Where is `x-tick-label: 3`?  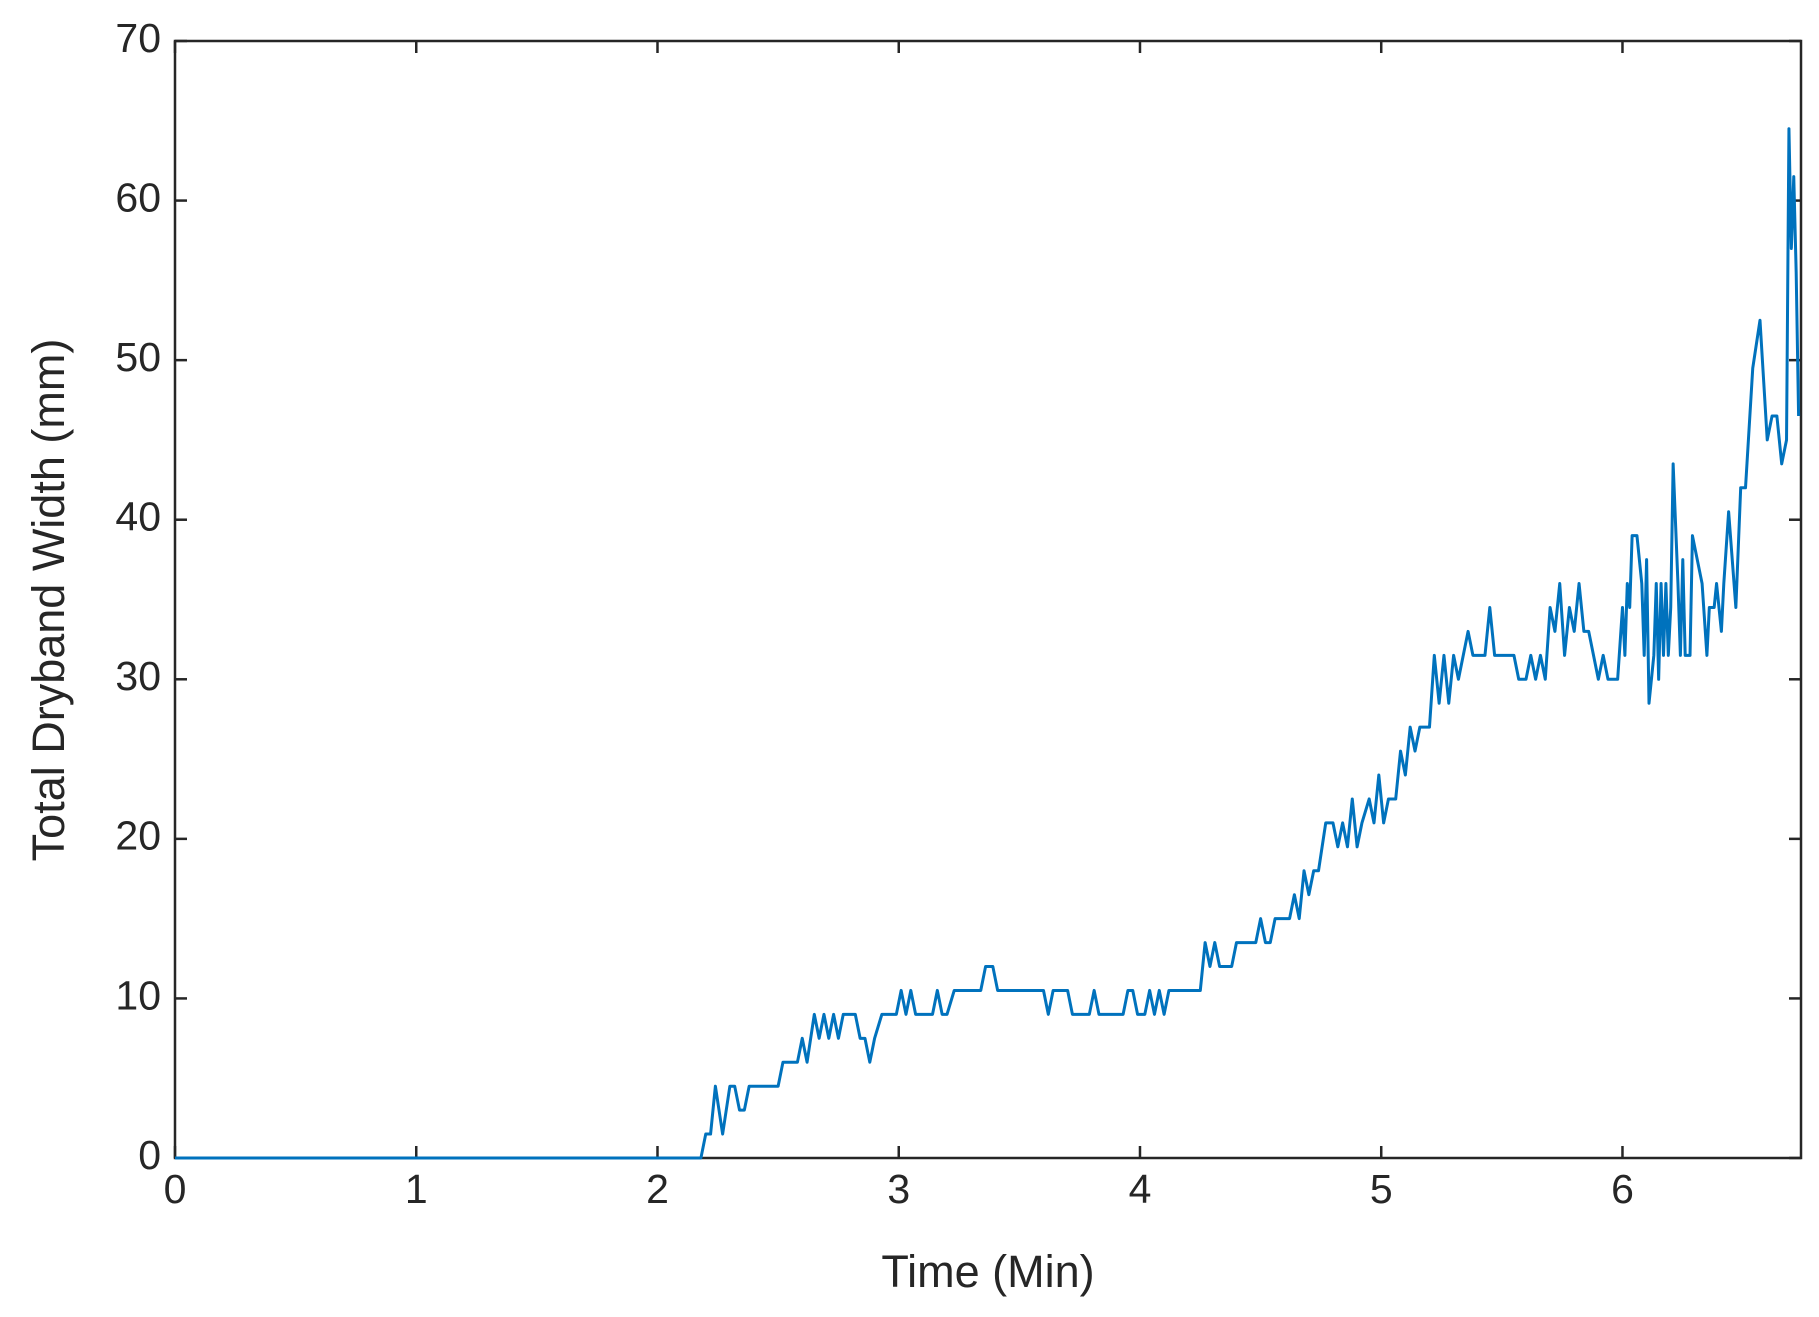
x-tick-label: 3 is located at coordinates (898, 1189).